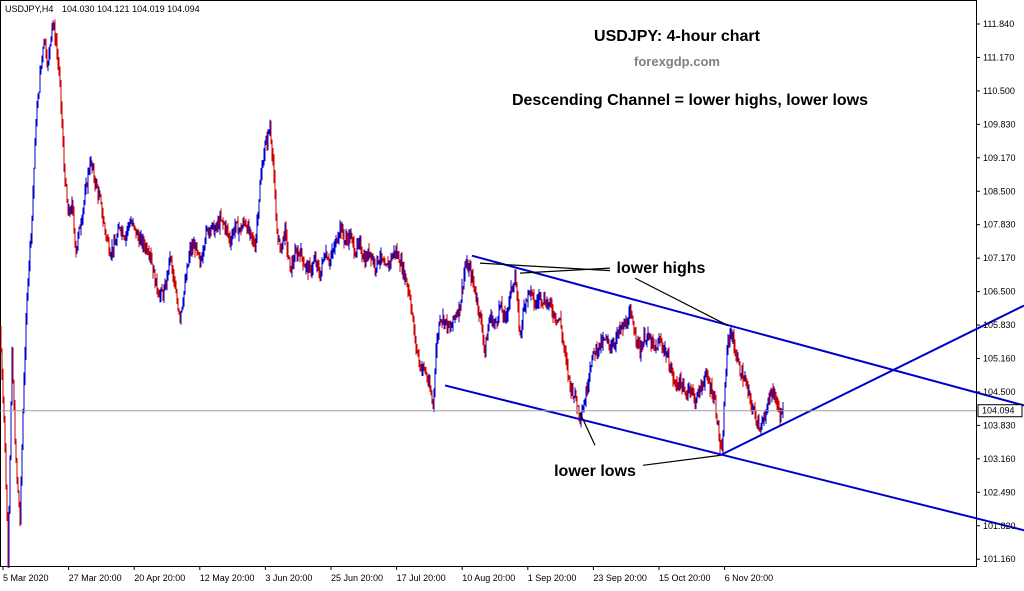 This screenshot has height=591, width=1024. What do you see at coordinates (620, 578) in the screenshot?
I see `x-tick-label: 23 Sep 20:00` at bounding box center [620, 578].